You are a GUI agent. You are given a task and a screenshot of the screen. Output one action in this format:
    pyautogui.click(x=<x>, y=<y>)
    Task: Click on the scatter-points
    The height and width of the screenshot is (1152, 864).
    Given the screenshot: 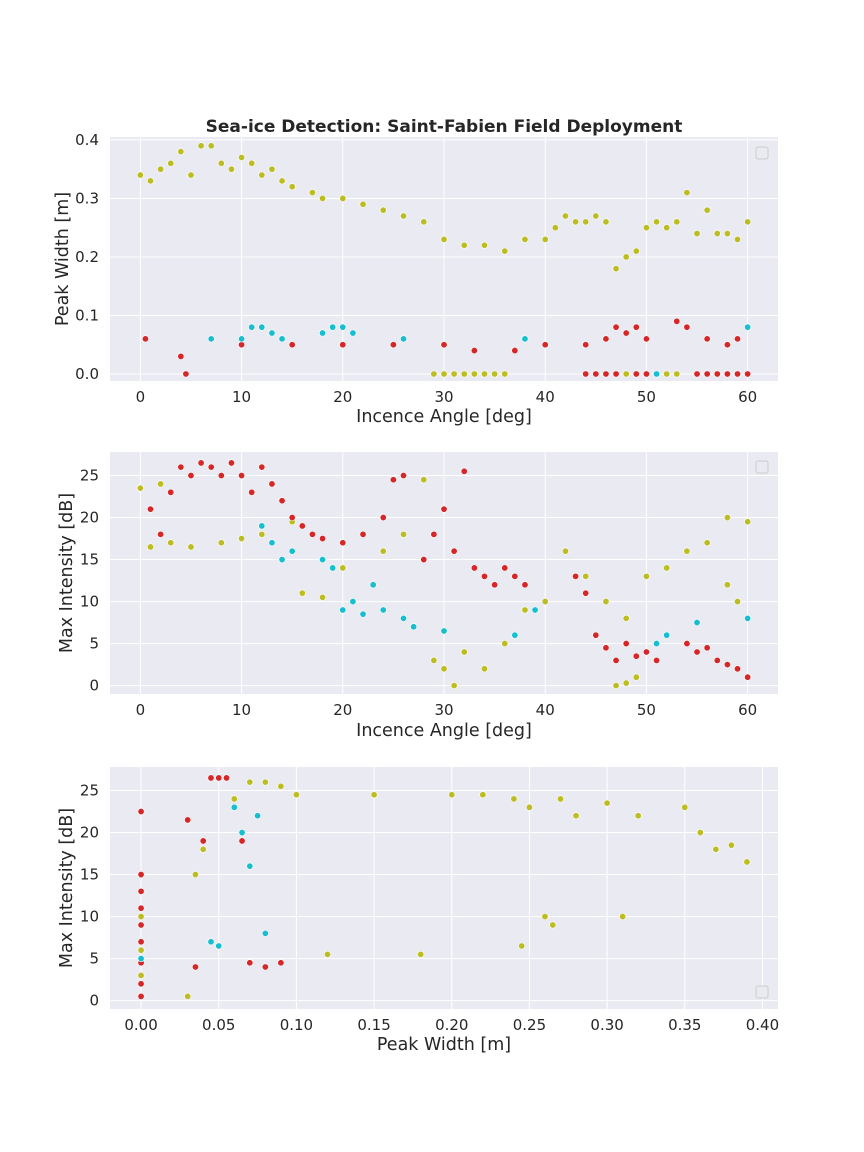 What is the action you would take?
    pyautogui.click(x=444, y=887)
    